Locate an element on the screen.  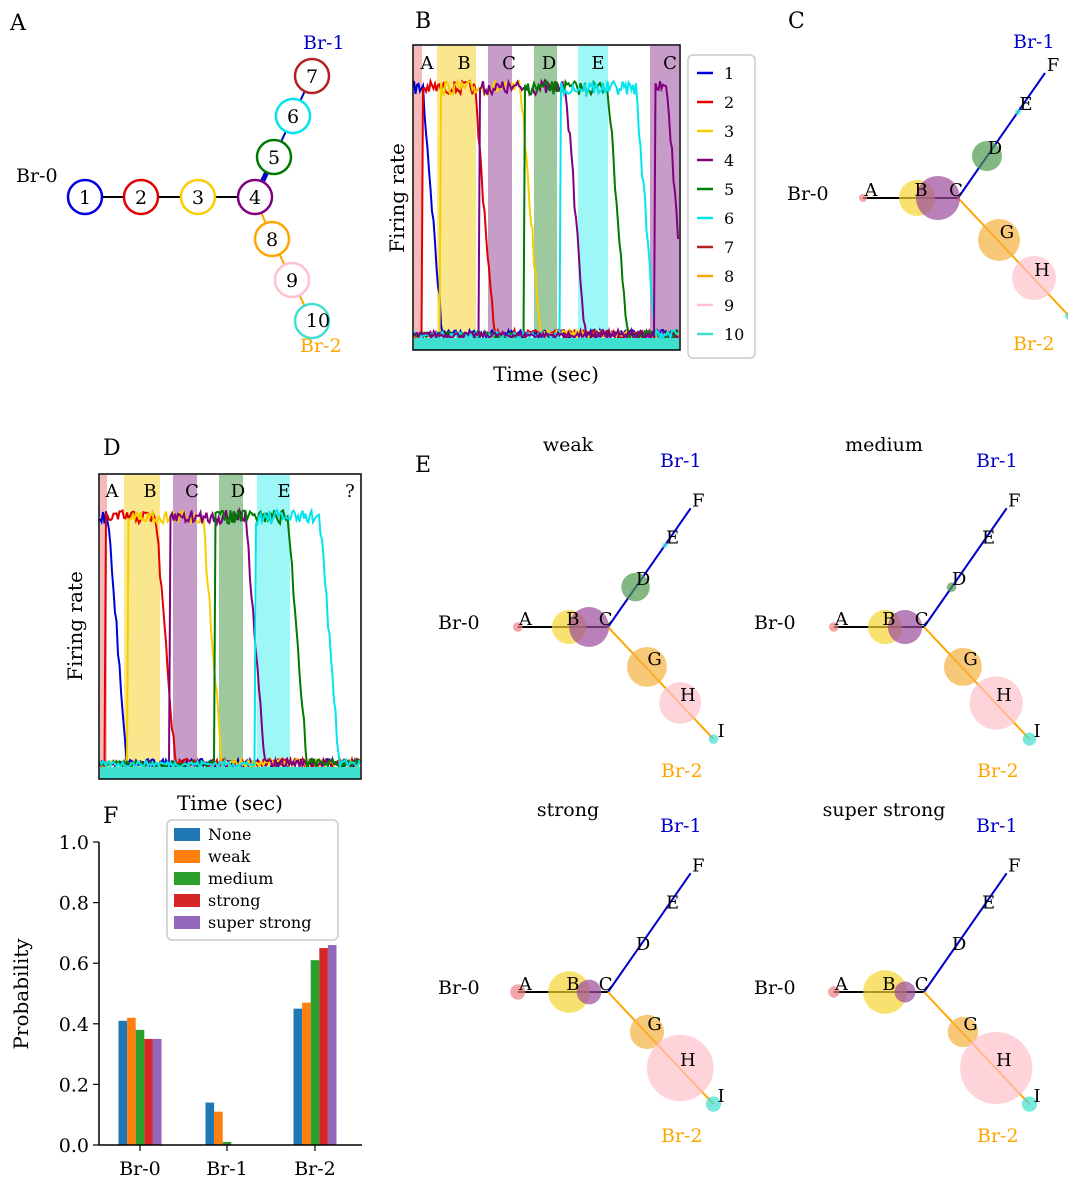
trace-neuron-4-return is located at coordinates (546, 211).